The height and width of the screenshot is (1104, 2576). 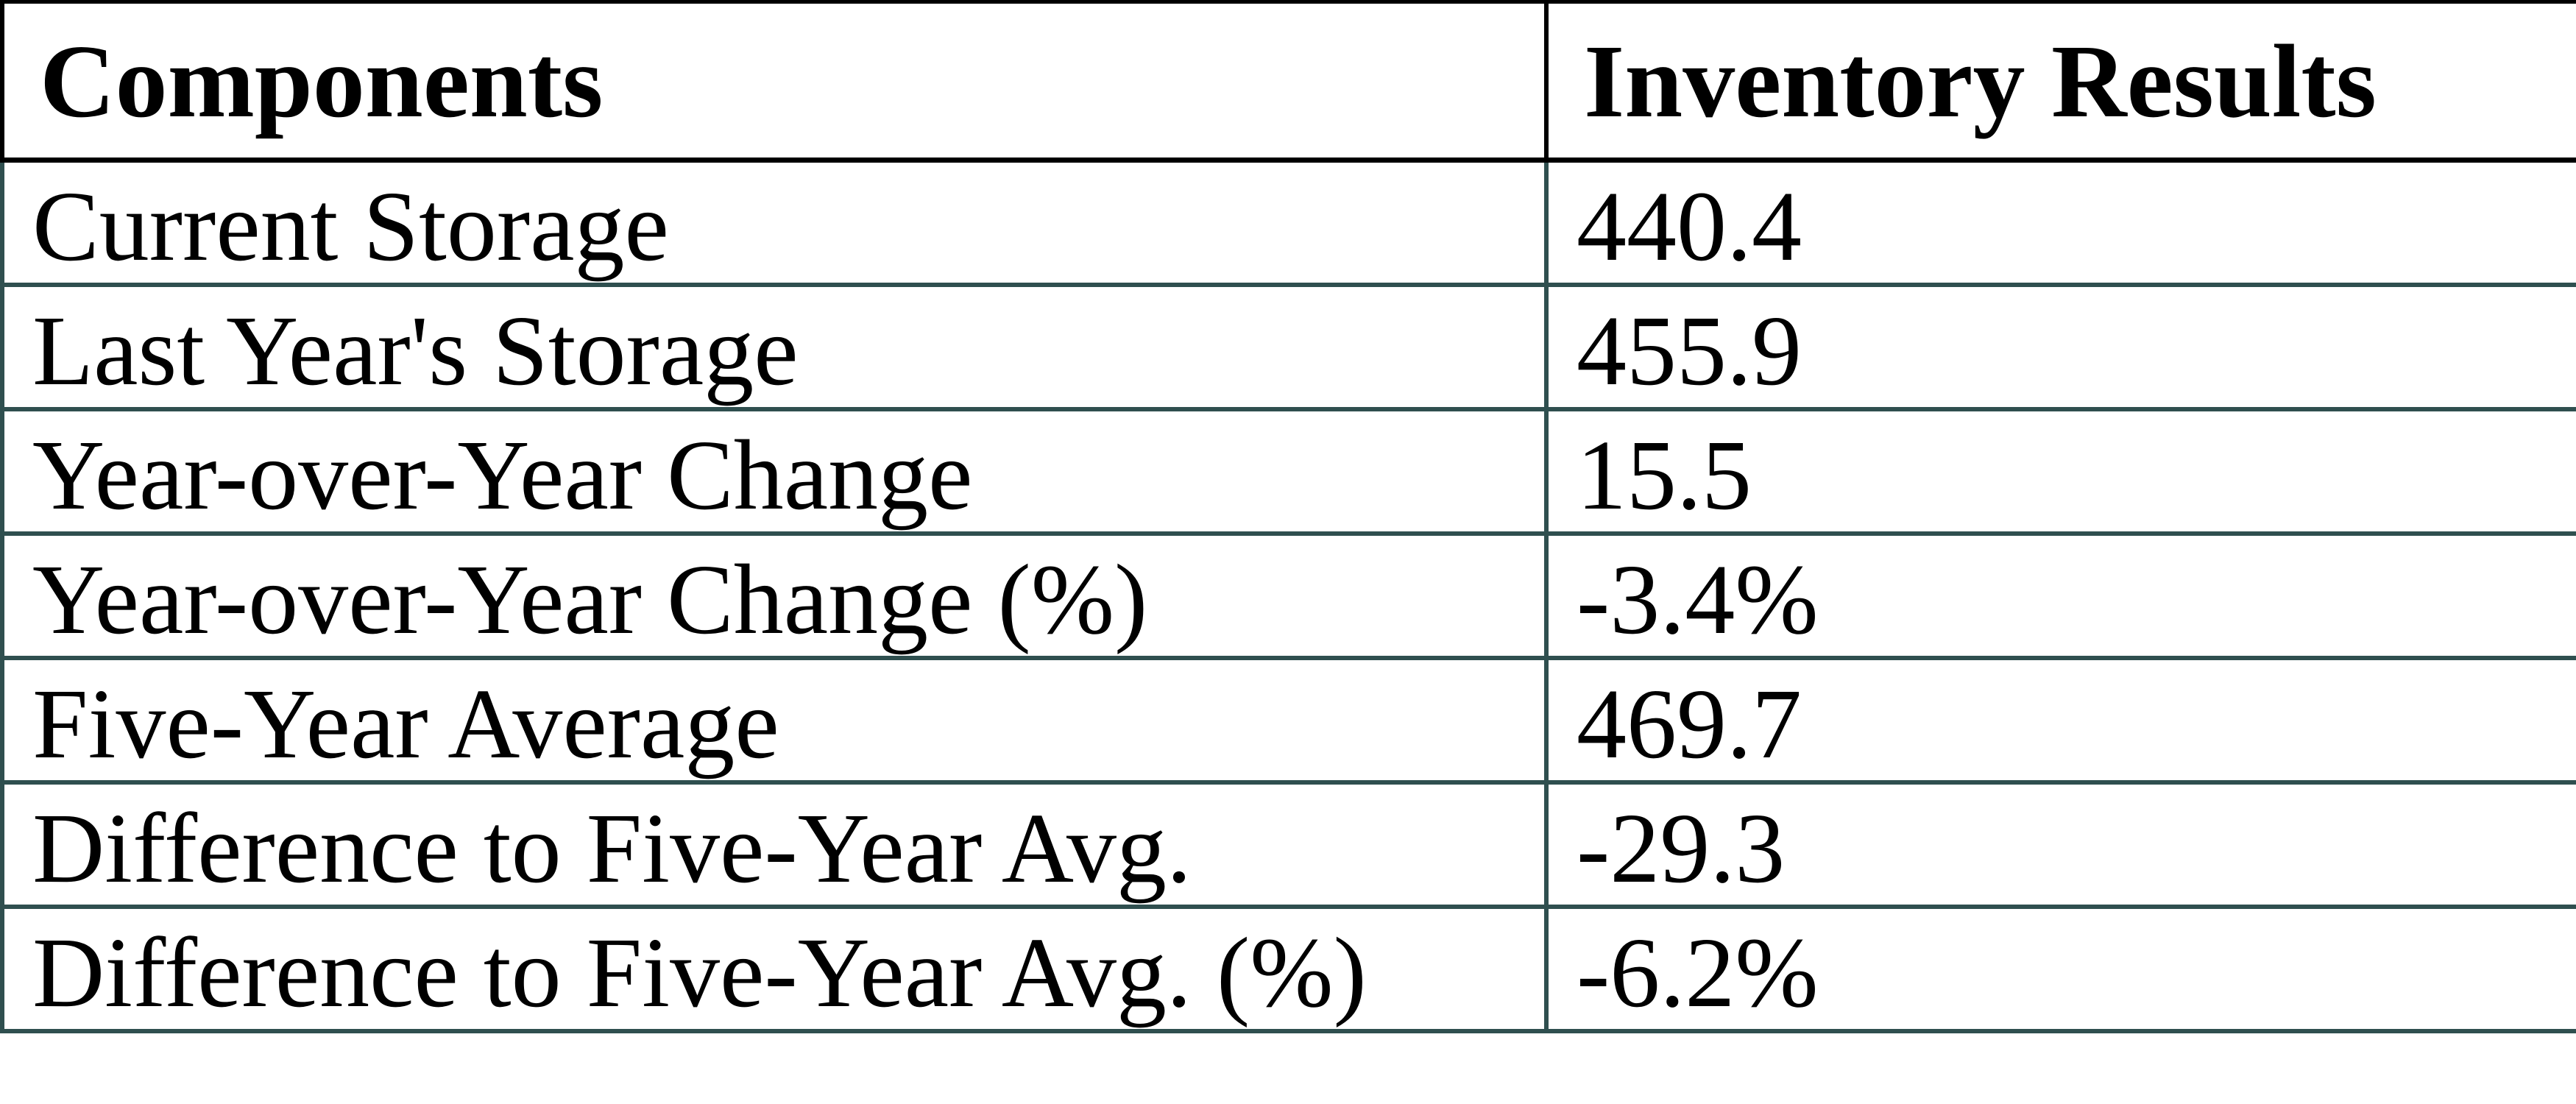 What do you see at coordinates (774, 81) in the screenshot?
I see `header-cell-components: Components` at bounding box center [774, 81].